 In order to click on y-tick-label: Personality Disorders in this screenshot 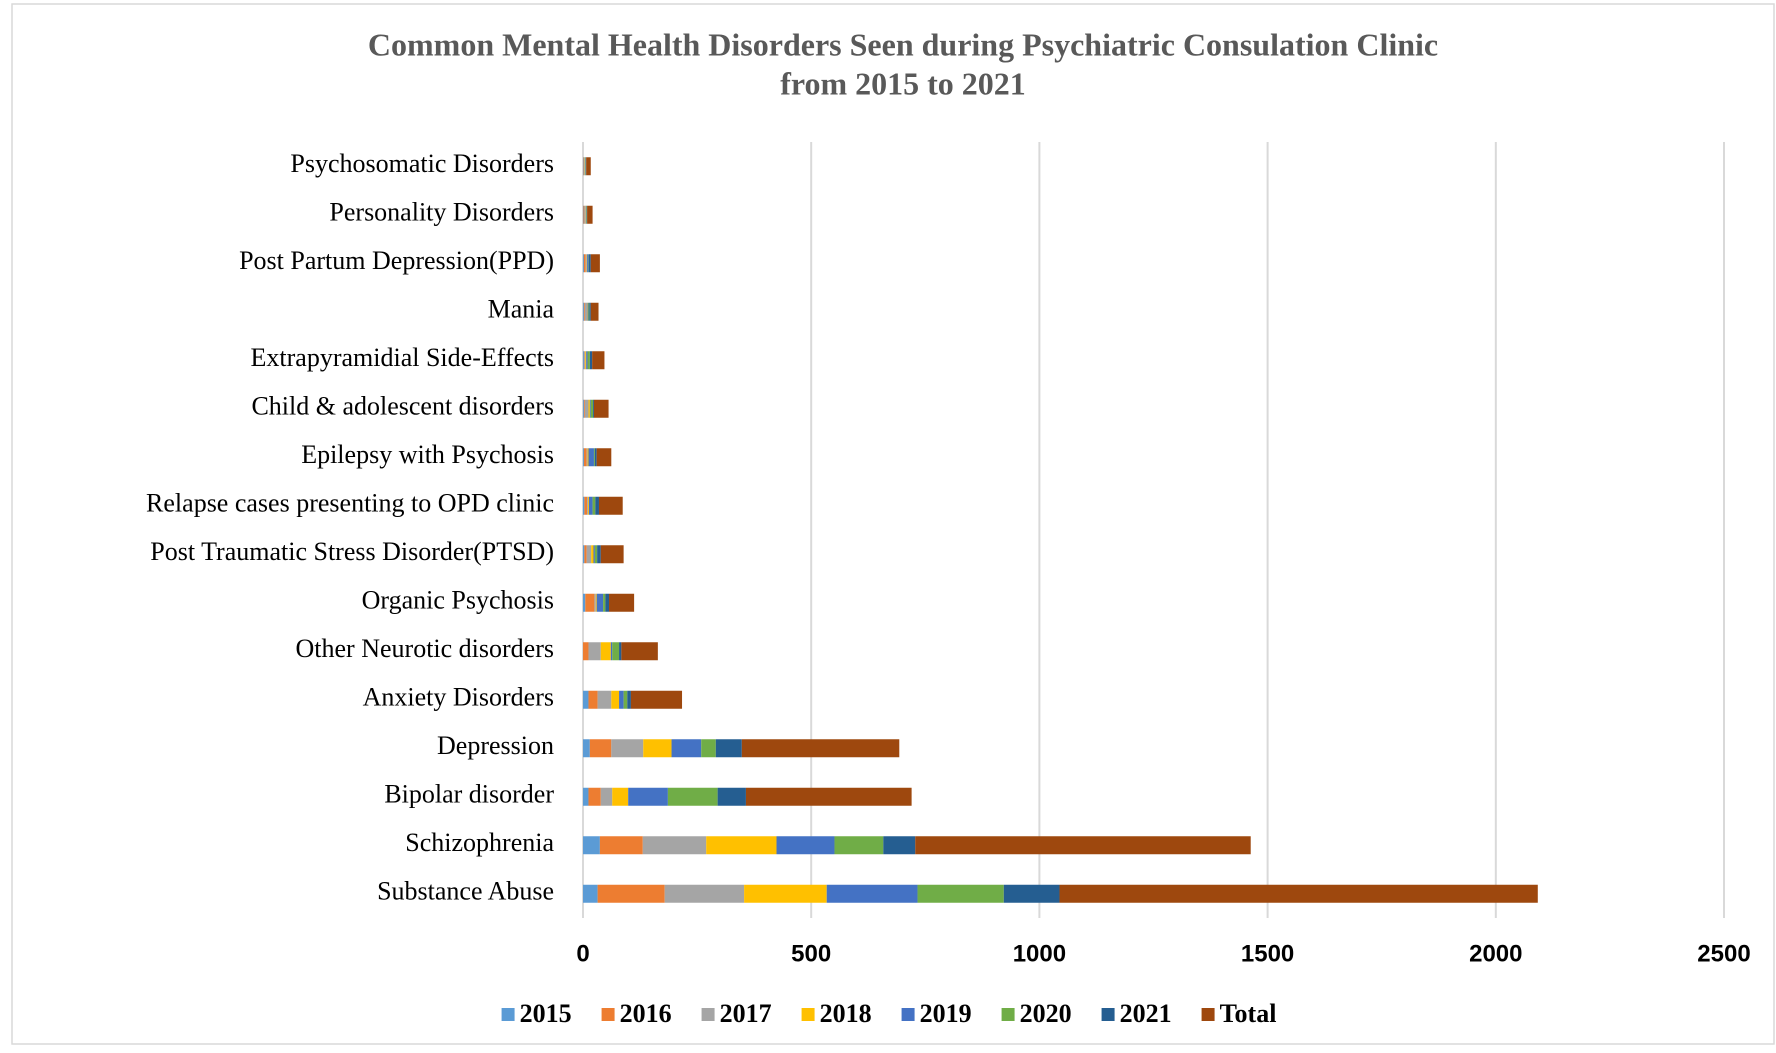, I will do `click(441, 212)`.